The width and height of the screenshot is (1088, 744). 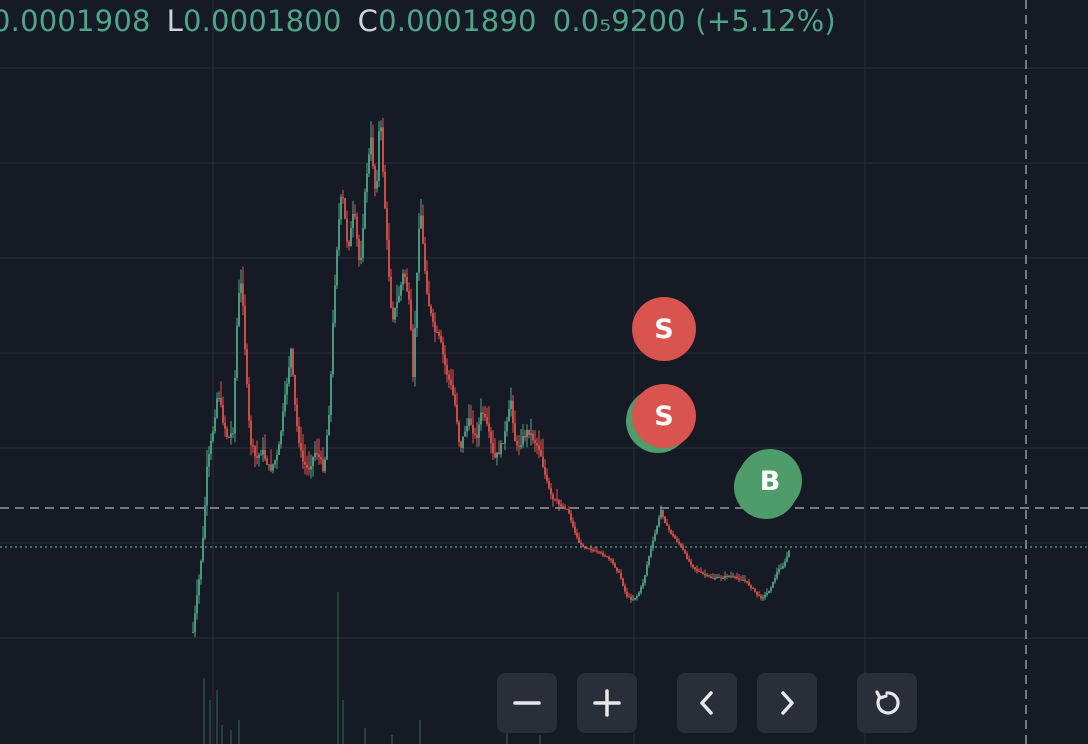 I want to click on low-key: L, so click(x=174, y=21).